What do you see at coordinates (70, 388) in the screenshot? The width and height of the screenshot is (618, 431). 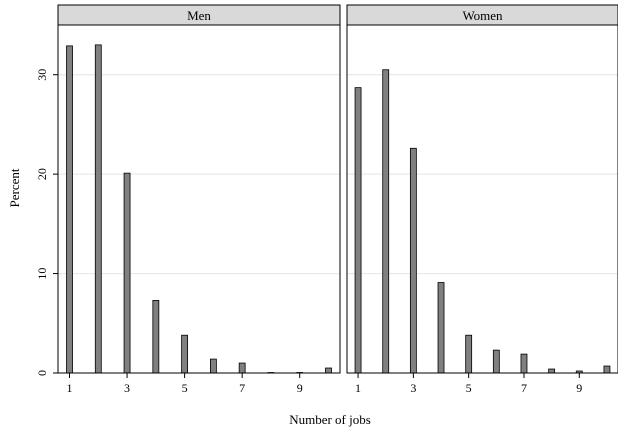 I see `x-tick-label-men-1: 1` at bounding box center [70, 388].